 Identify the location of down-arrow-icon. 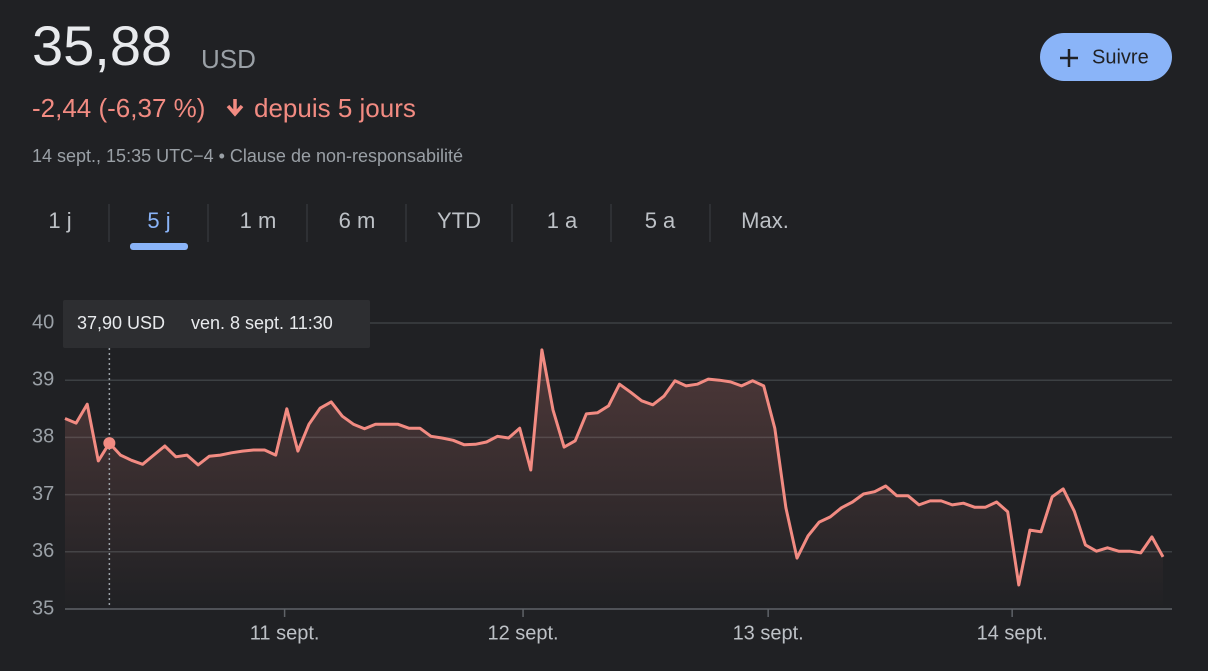
(235, 108).